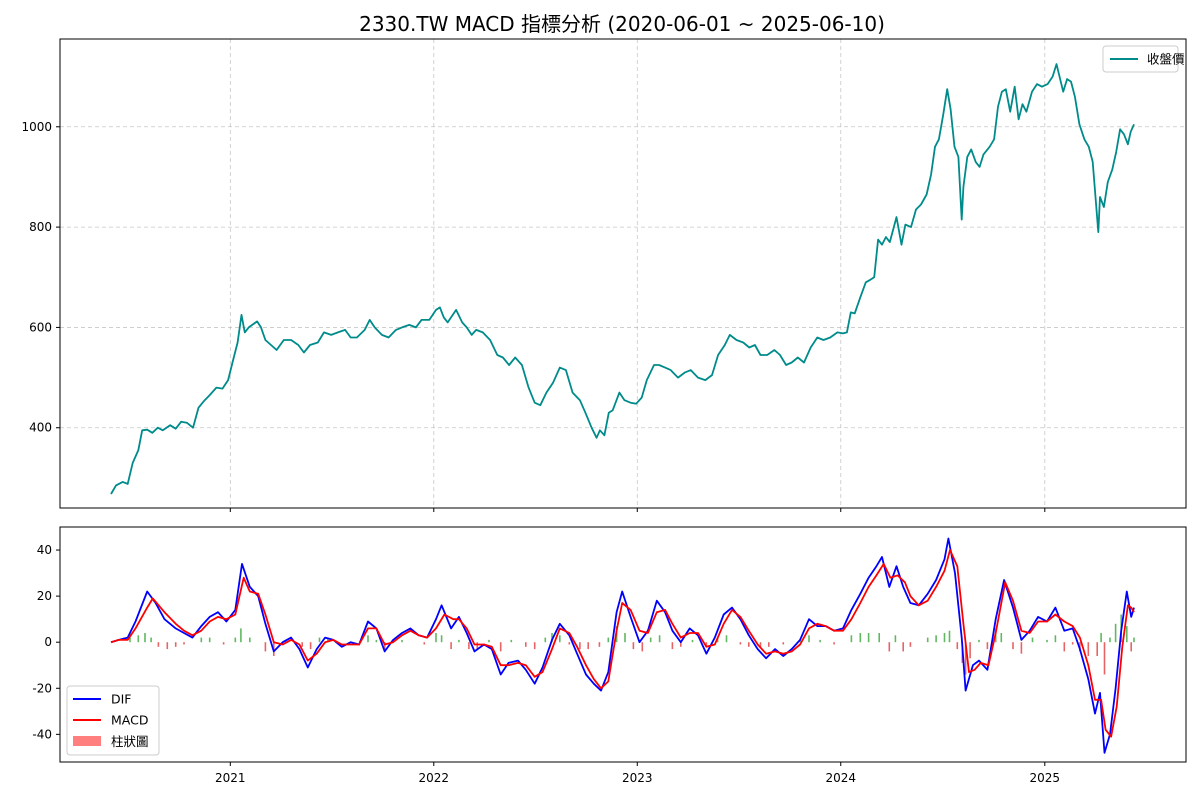 This screenshot has width=1200, height=800. Describe the element at coordinates (44, 550) in the screenshot. I see `macd-y-tick-label: 40` at that location.